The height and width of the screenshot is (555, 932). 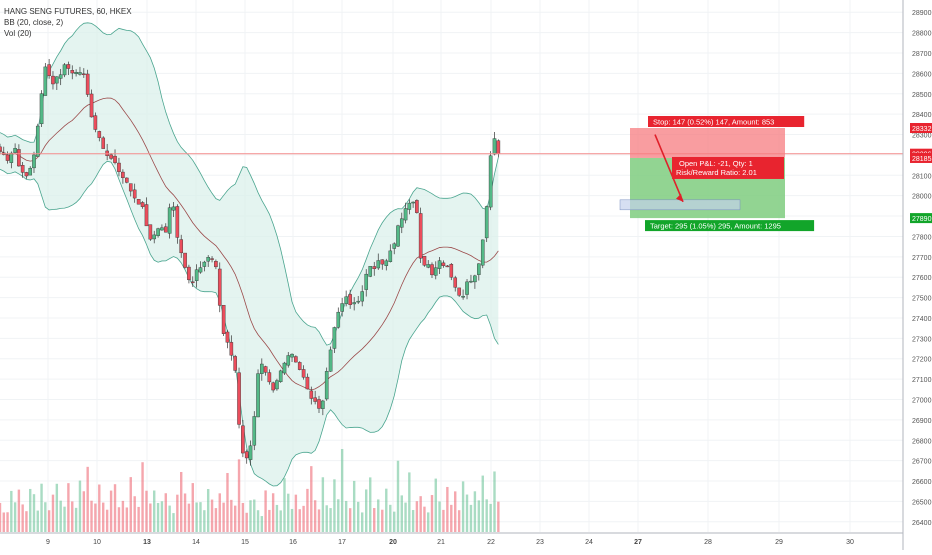 What do you see at coordinates (68, 11) in the screenshot?
I see `symbol-title: HANG SENG FUTURES, 60, HKEX` at bounding box center [68, 11].